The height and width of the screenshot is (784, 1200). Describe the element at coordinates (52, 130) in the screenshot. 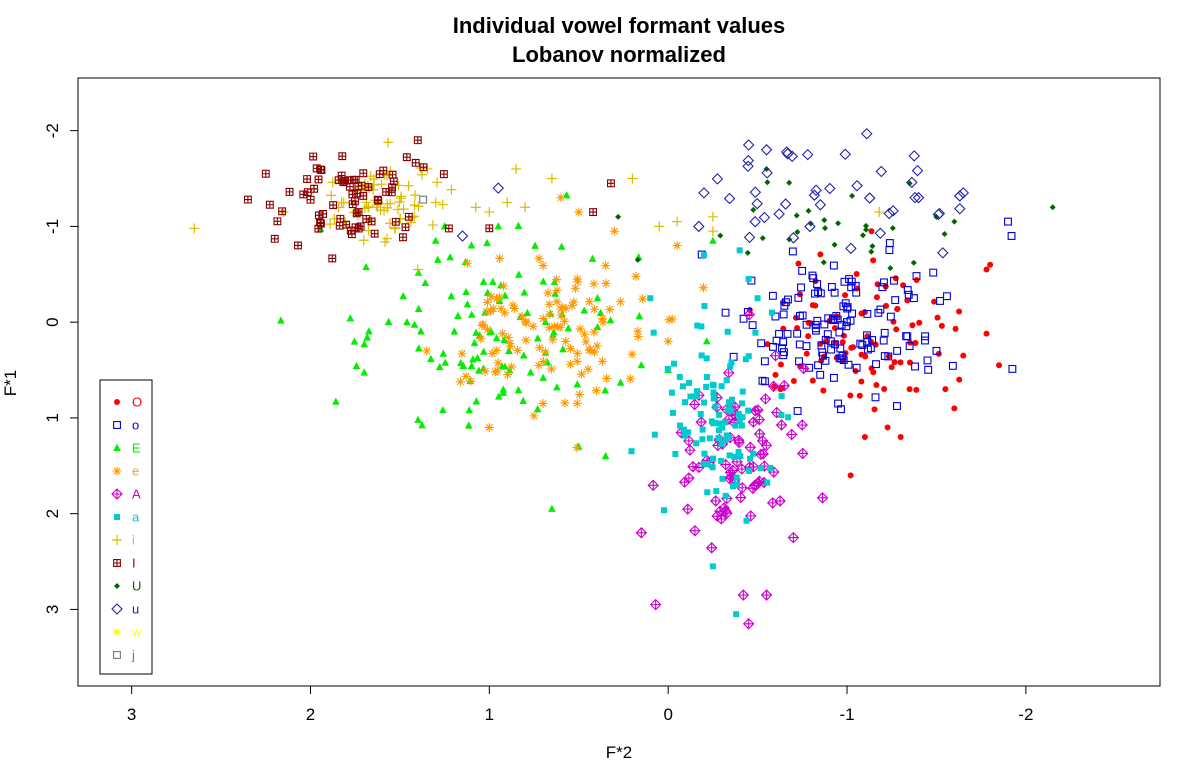

I see `y-tick-label: -2` at that location.